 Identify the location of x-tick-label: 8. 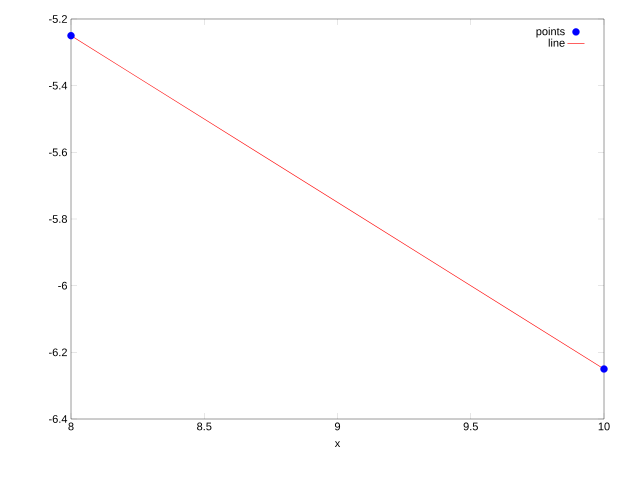
(71, 426).